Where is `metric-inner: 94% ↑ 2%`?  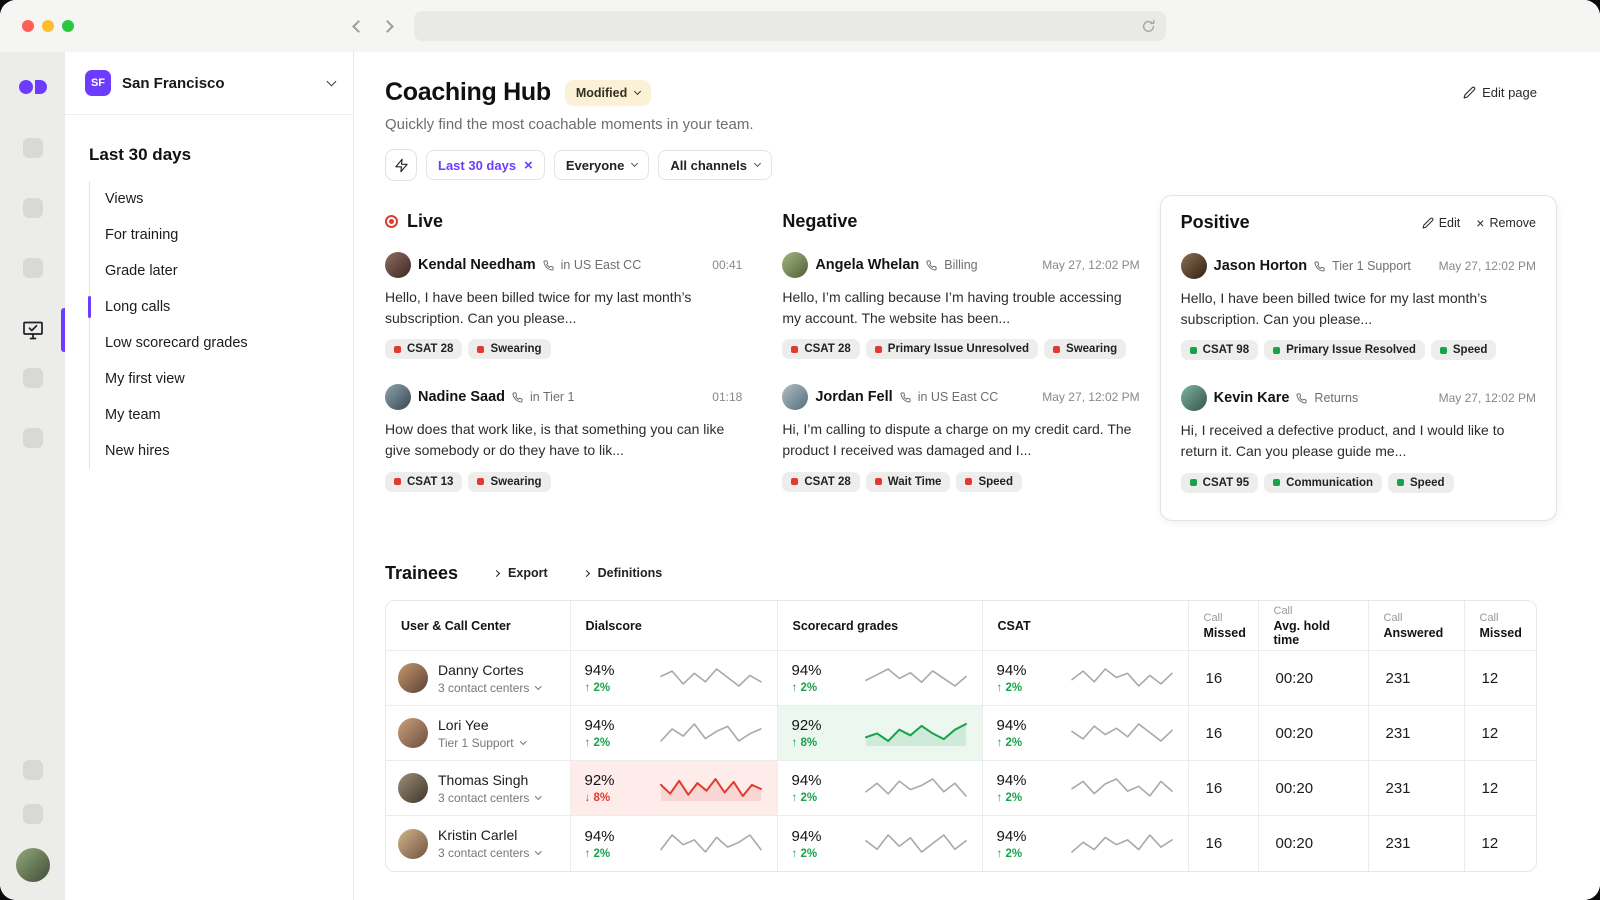 metric-inner: 94% ↑ 2% is located at coordinates (880, 844).